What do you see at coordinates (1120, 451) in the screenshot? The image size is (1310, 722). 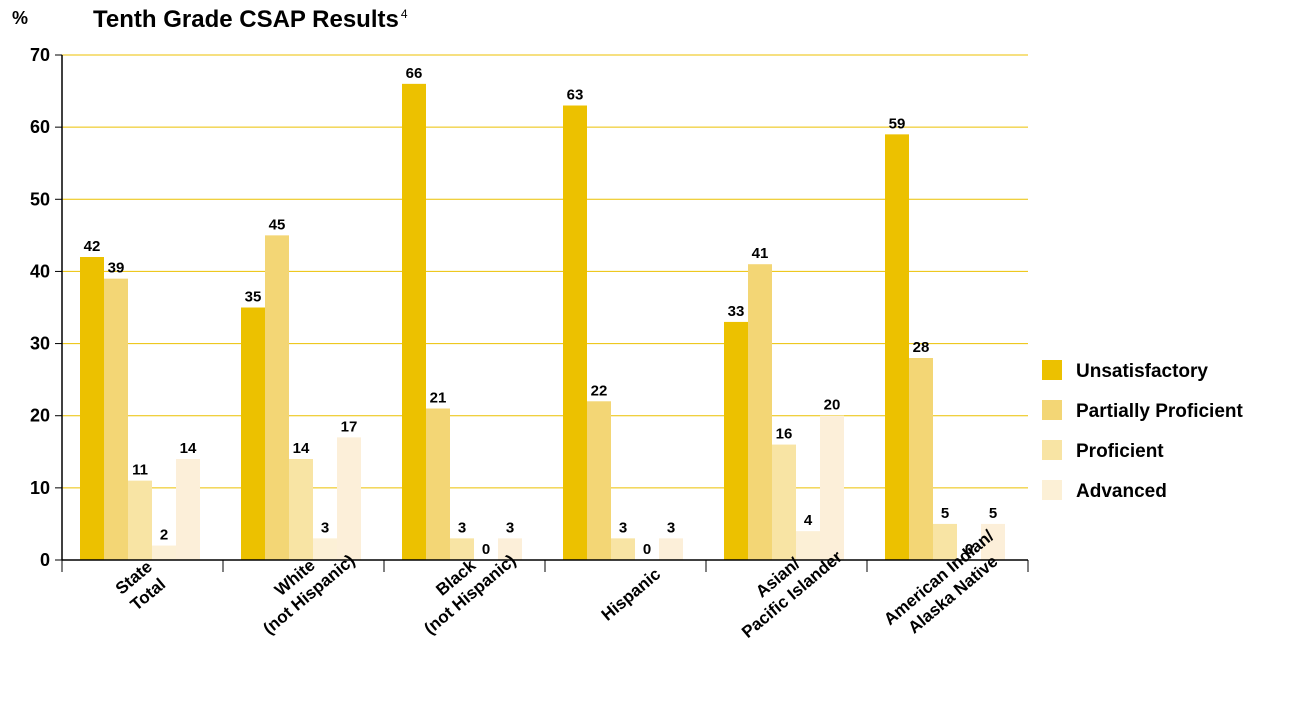 I see `legend-label: Proficient` at bounding box center [1120, 451].